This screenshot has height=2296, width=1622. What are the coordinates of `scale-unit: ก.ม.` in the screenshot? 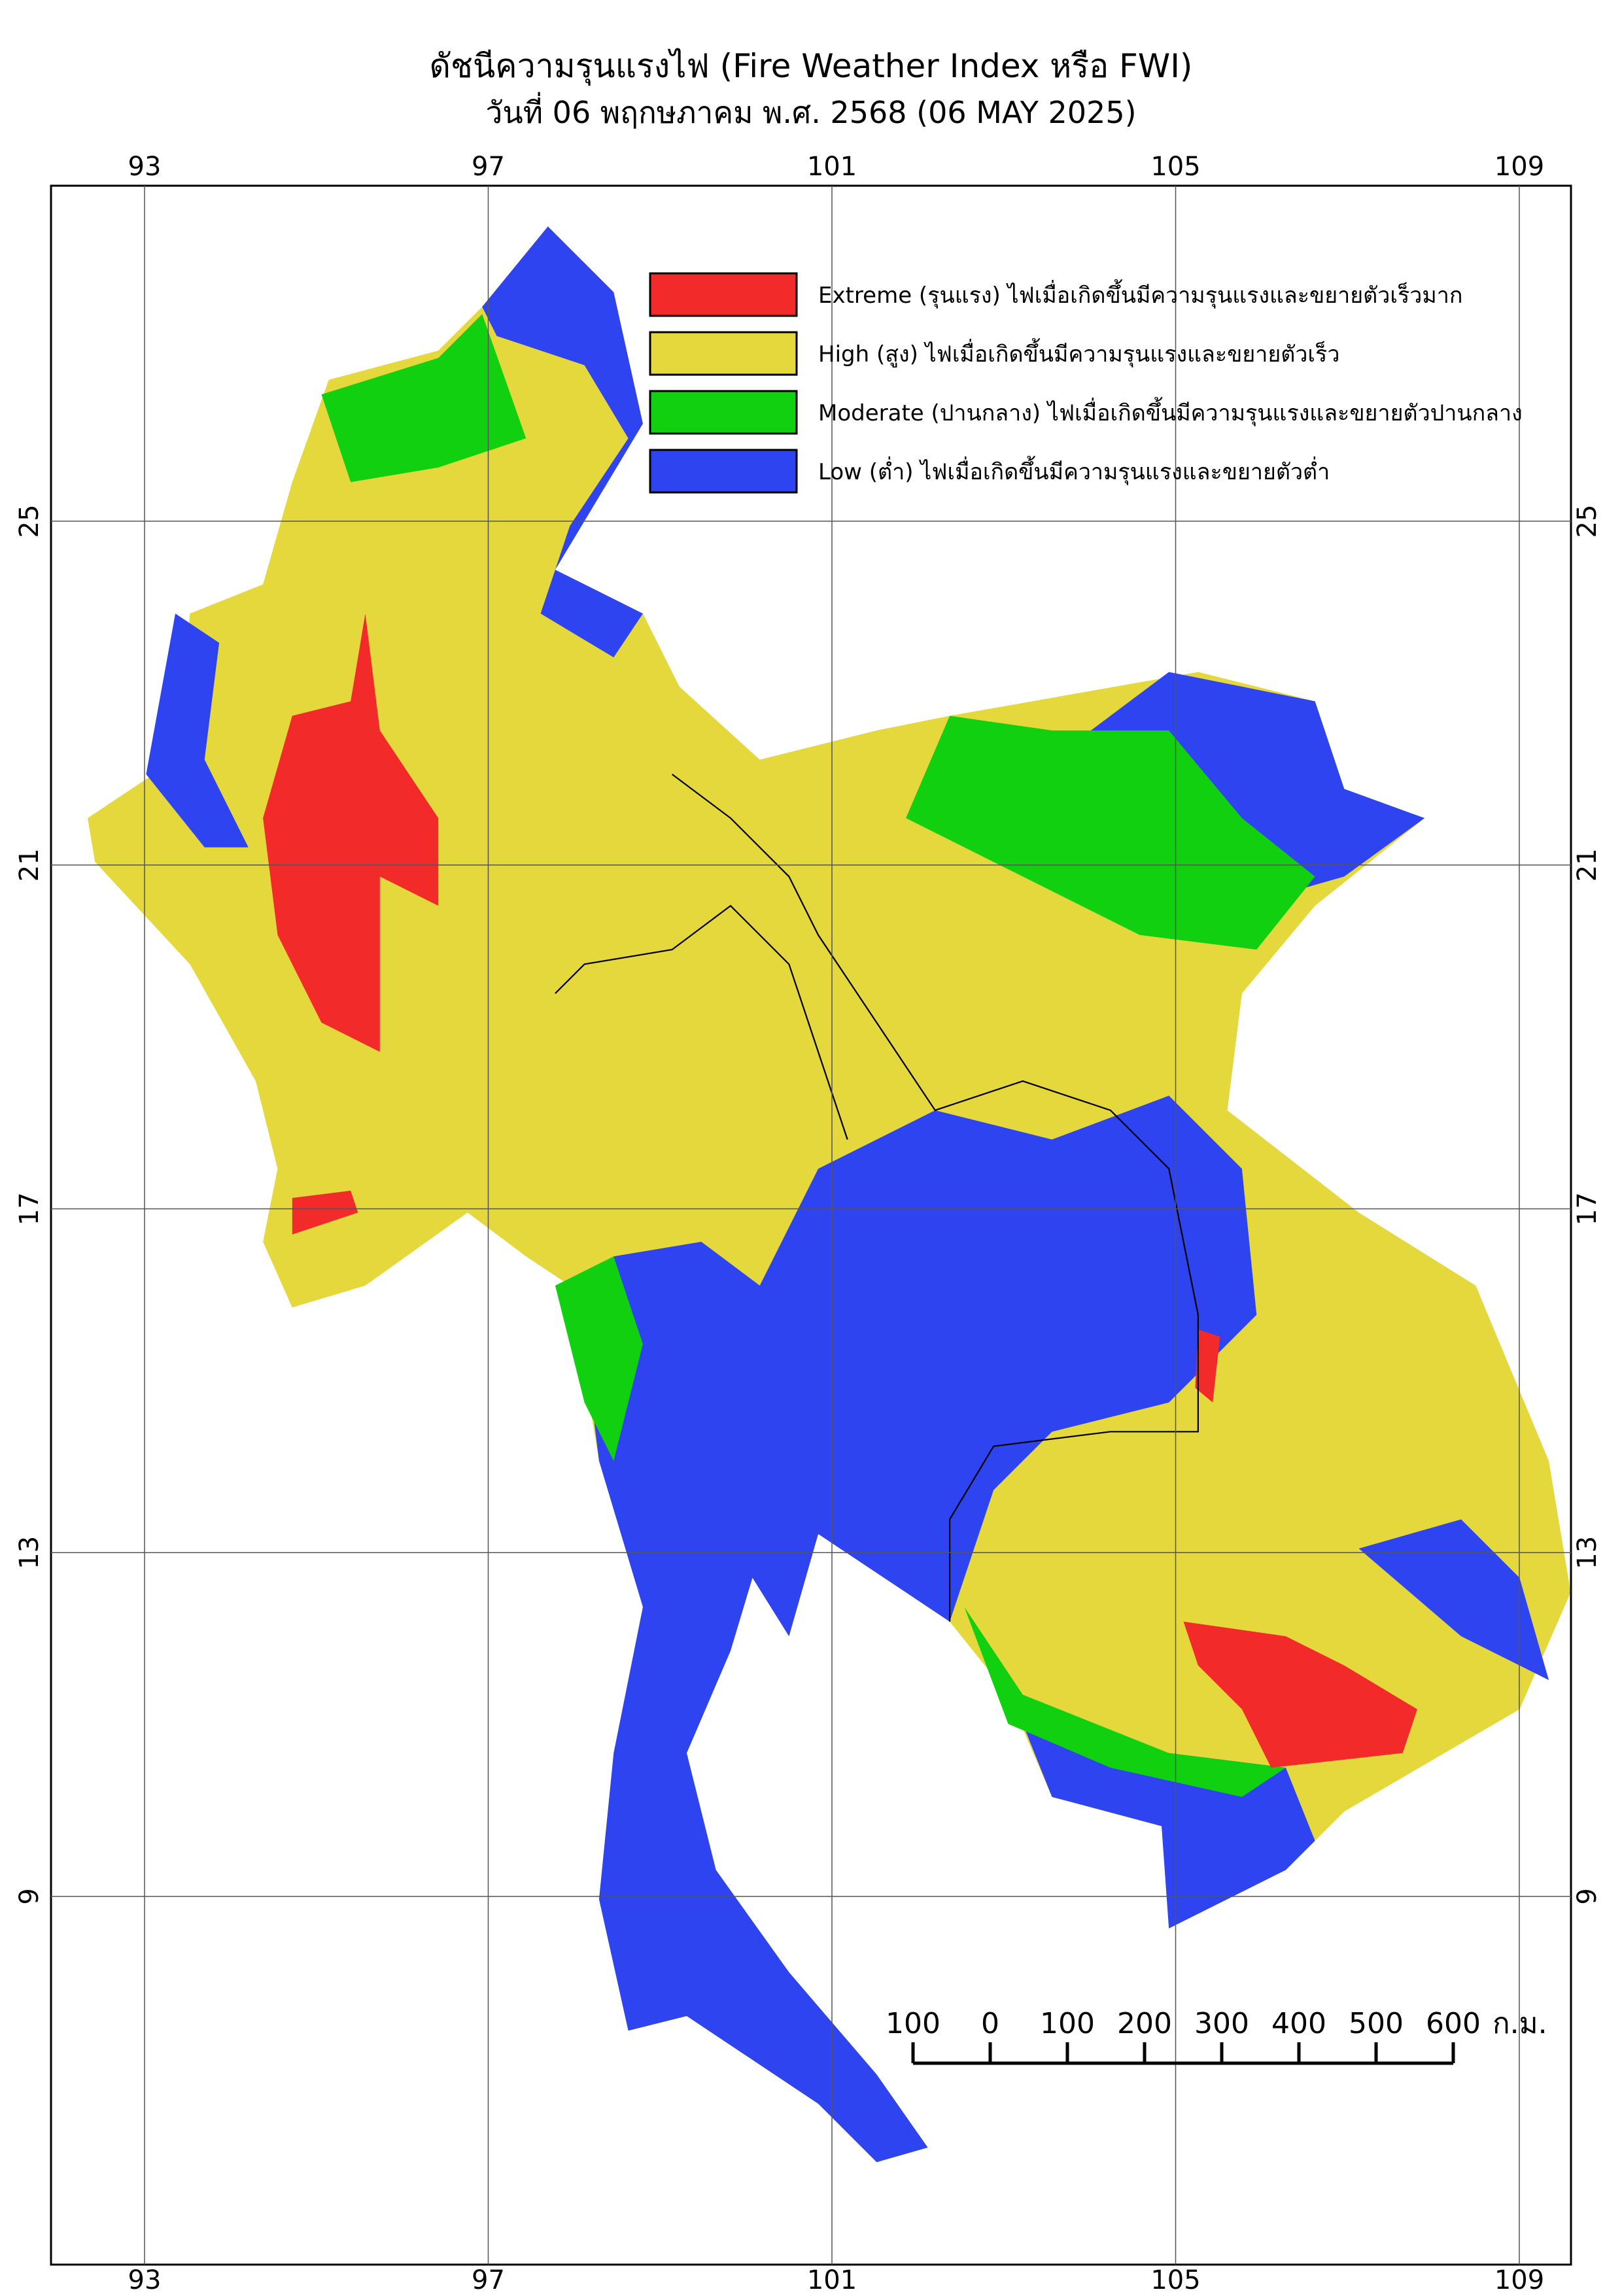 It's located at (1520, 2023).